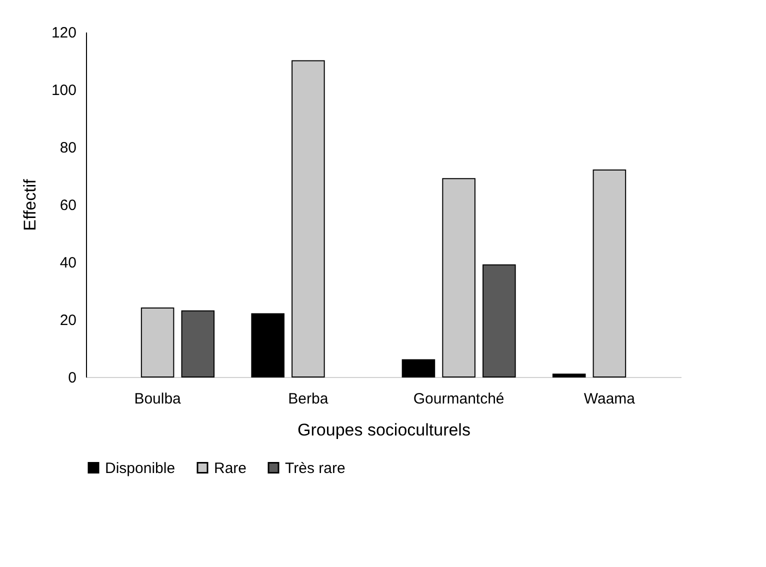 The height and width of the screenshot is (567, 766). What do you see at coordinates (308, 399) in the screenshot?
I see `x-tick-label: Berba` at bounding box center [308, 399].